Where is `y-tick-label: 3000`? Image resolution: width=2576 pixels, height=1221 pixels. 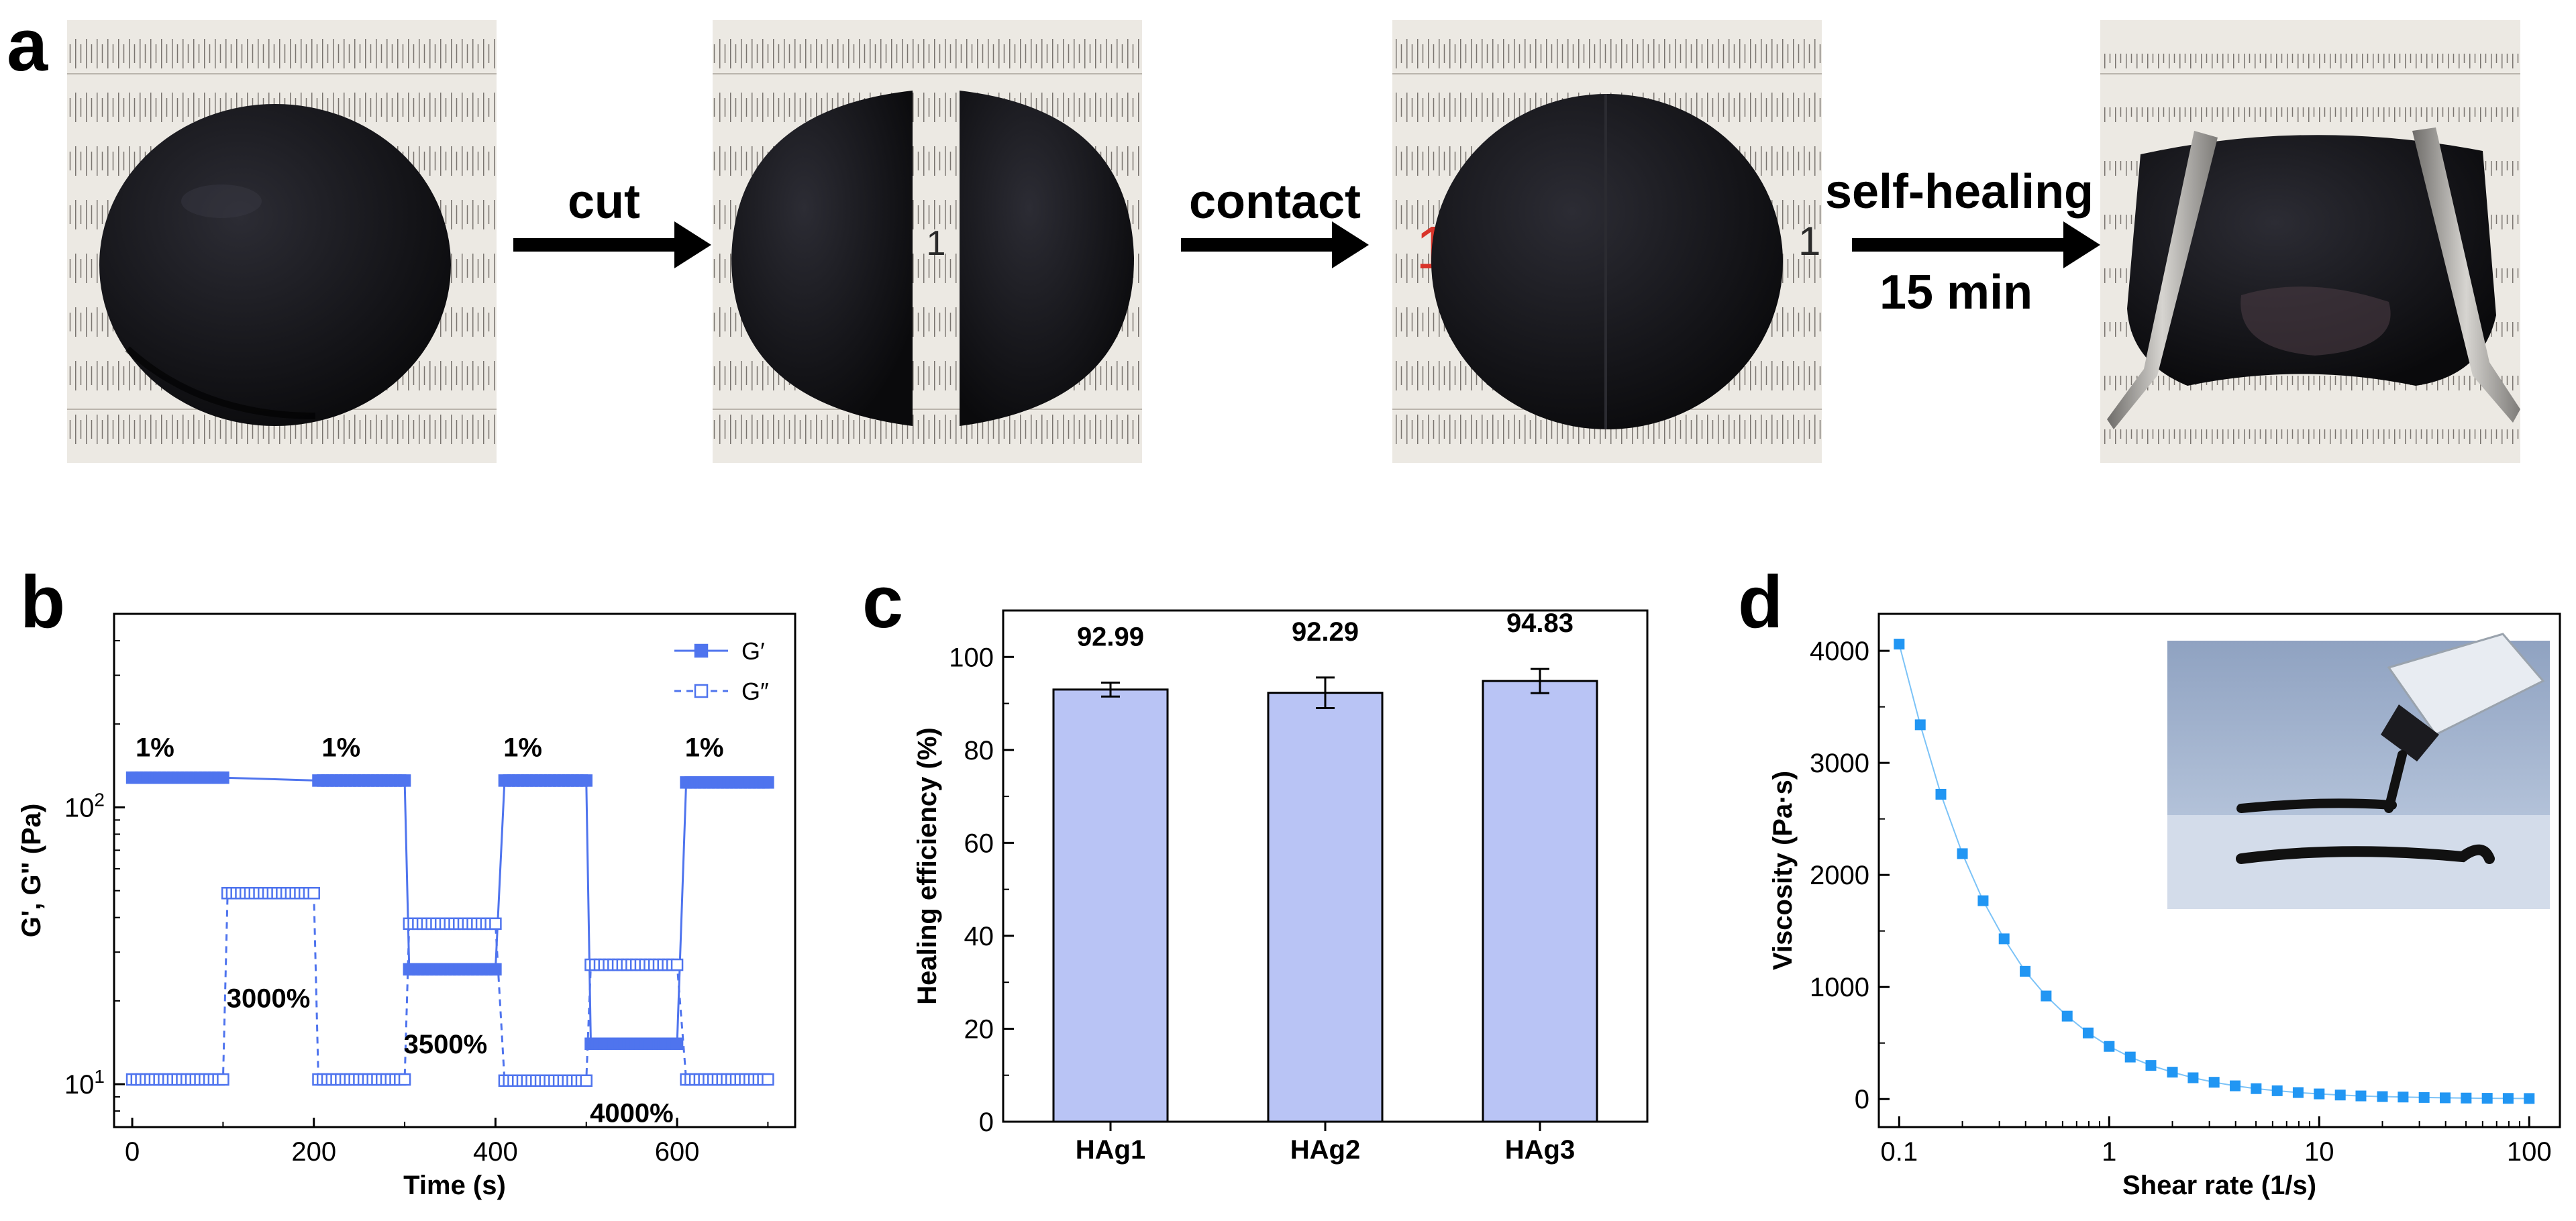 y-tick-label: 3000 is located at coordinates (1839, 763).